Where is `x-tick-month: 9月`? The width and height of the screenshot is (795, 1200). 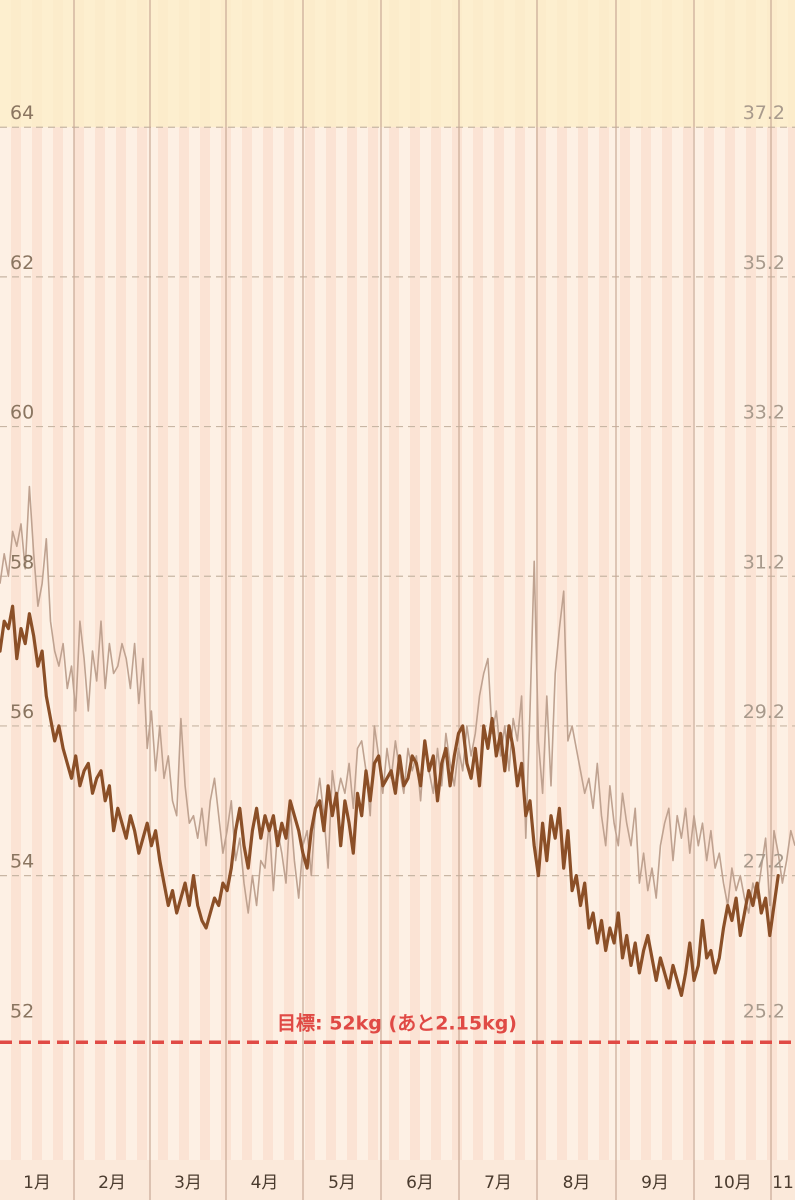
x-tick-month: 9月 is located at coordinates (655, 1183).